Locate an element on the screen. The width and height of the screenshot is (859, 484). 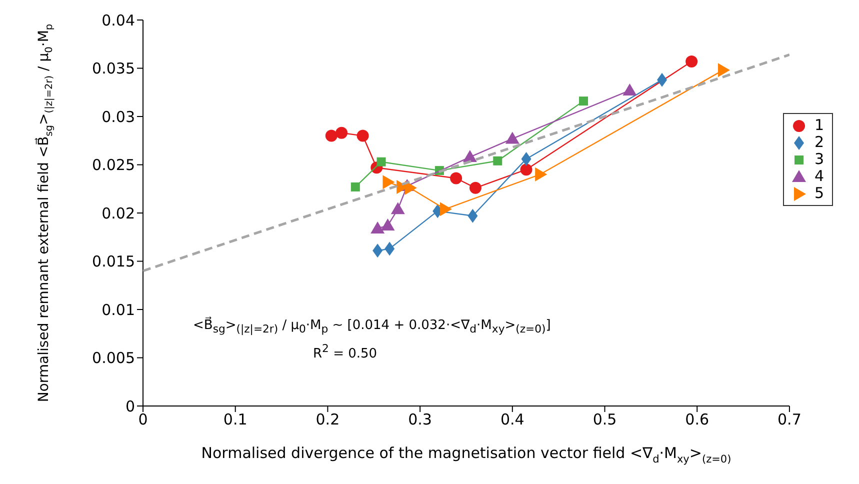
y-tick-label: 0.025 is located at coordinates (113, 165).